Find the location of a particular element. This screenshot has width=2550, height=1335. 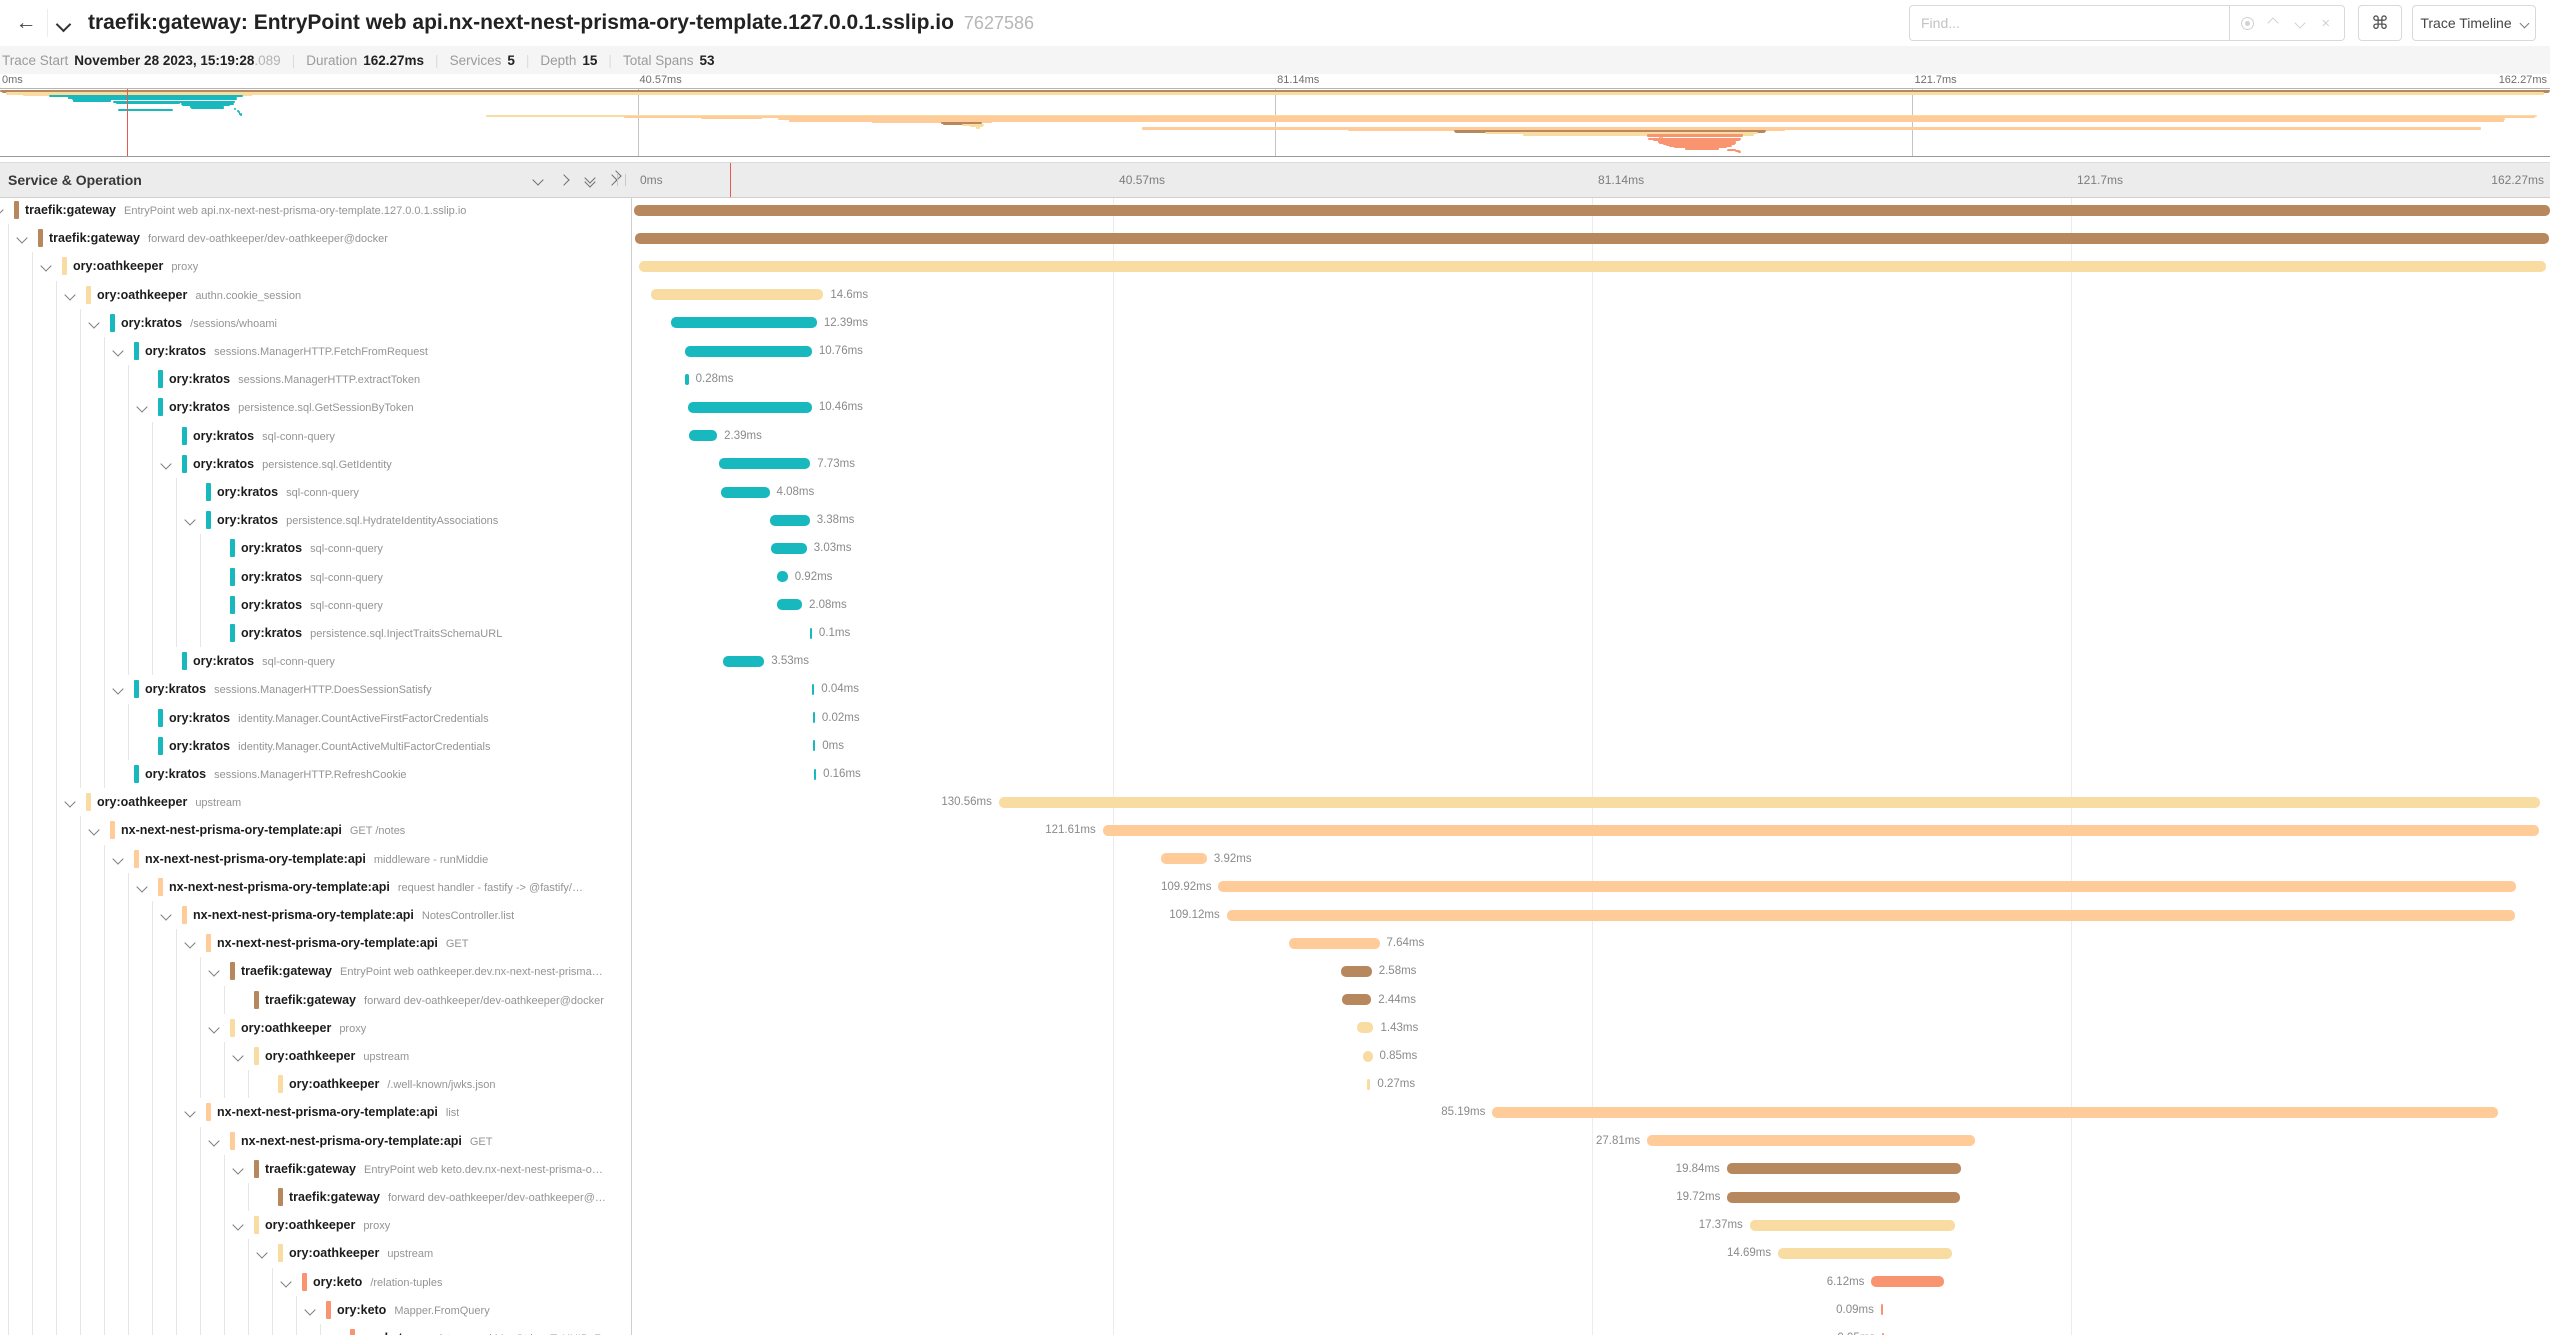

span-row: ory:oathkeeper authn.cookie_session 14.6ms is located at coordinates (1275, 294).